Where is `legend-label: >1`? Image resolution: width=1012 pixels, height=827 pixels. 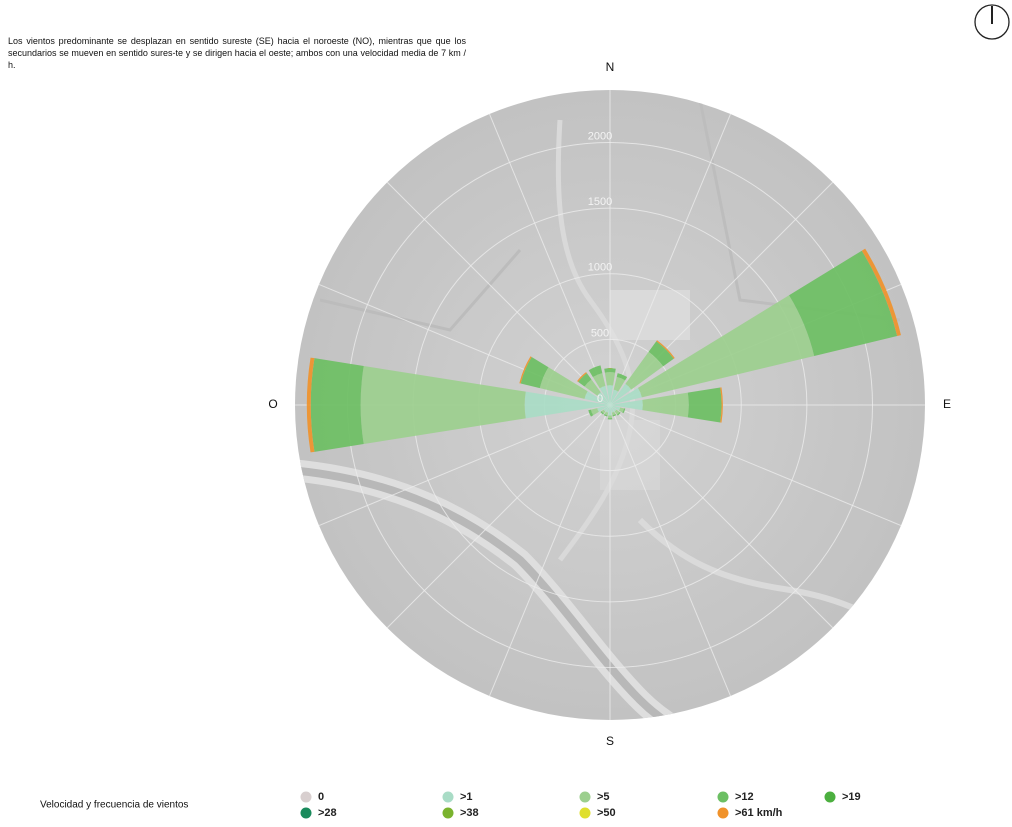
legend-label: >1 is located at coordinates (466, 797).